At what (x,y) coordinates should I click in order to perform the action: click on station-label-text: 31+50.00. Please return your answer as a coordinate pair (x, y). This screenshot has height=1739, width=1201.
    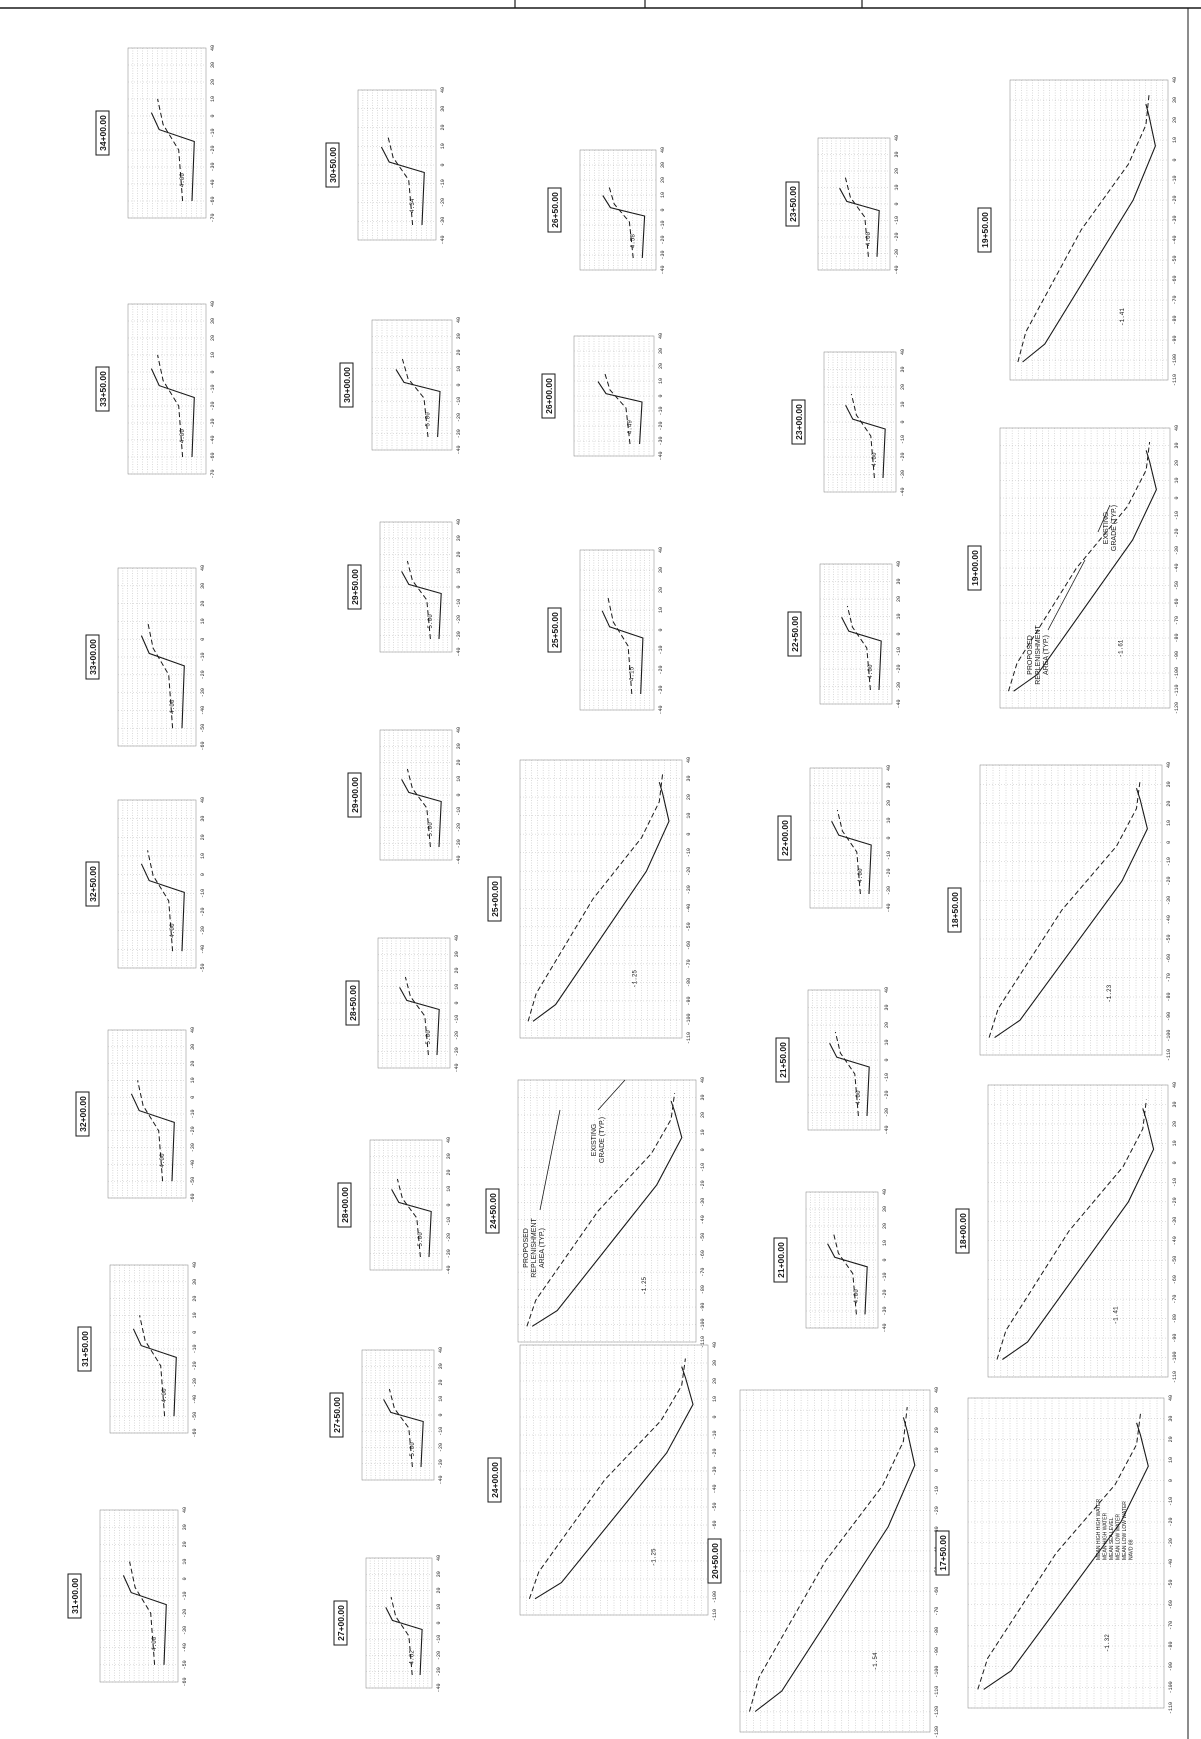
    Looking at the image, I should click on (85, 1349).